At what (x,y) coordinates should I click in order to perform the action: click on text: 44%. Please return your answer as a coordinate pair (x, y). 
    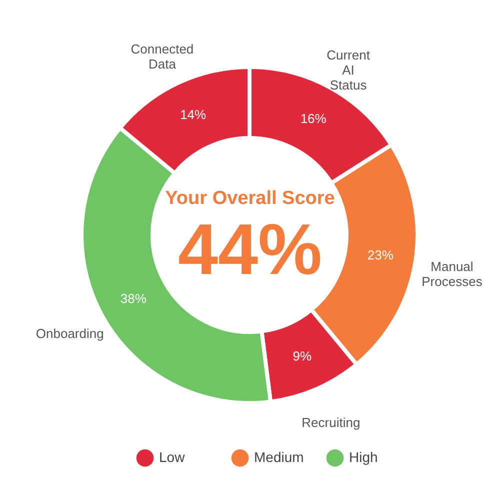
    Looking at the image, I should click on (250, 250).